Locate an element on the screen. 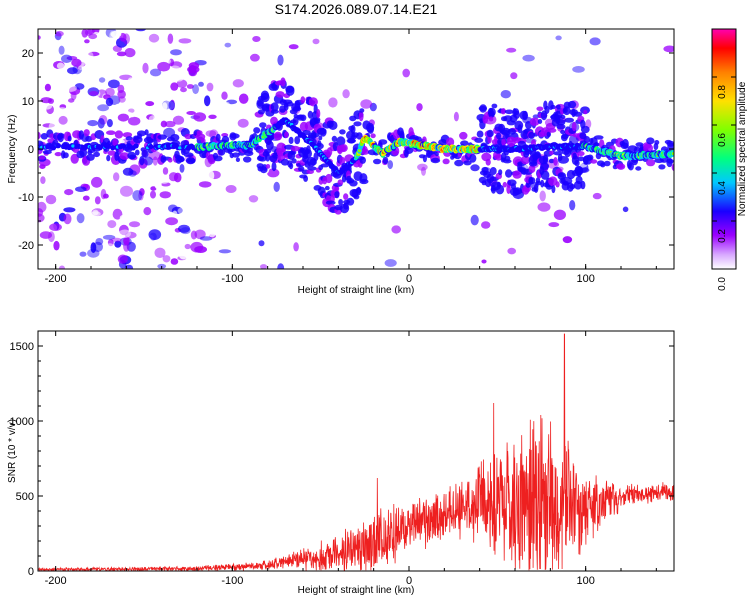 Image resolution: width=750 pixels, height=605 pixels. snr-y-axis-label: SNR (10 * v/v) is located at coordinates (12, 451).